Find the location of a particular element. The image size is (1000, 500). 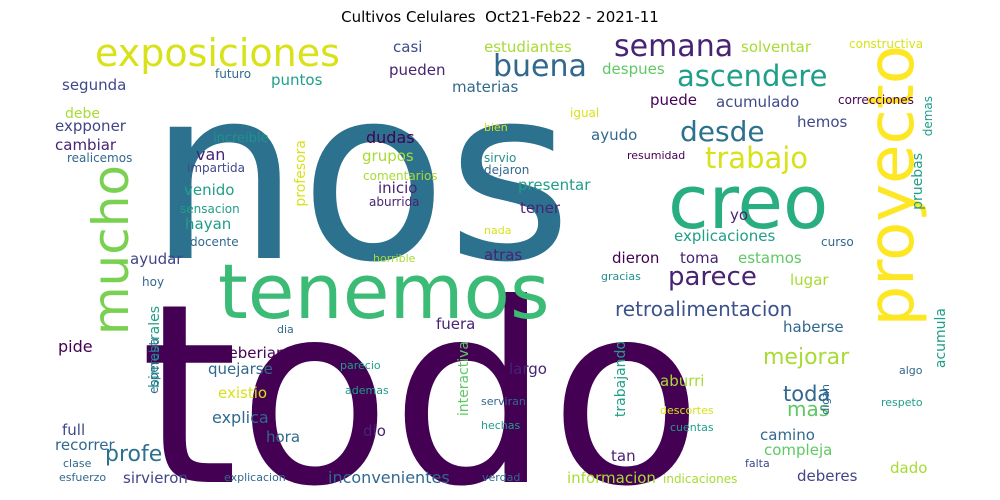

word-trabajando: trabajando is located at coordinates (621, 379).